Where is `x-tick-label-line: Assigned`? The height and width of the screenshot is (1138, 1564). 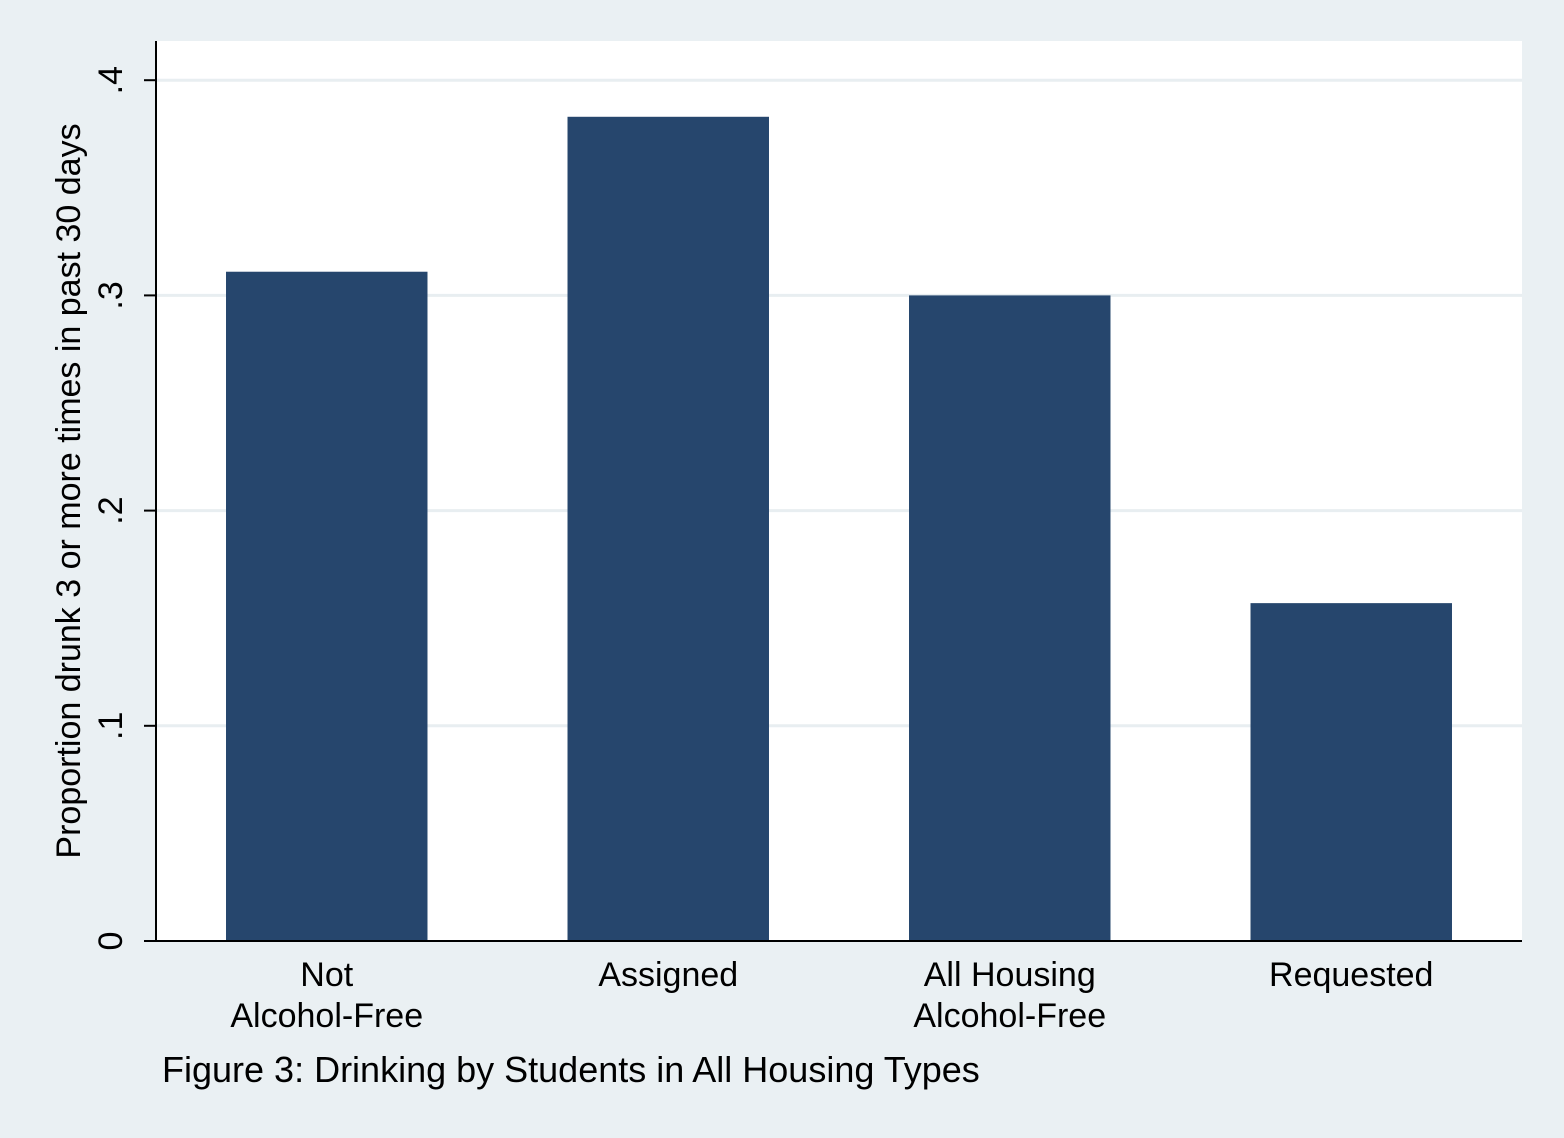 x-tick-label-line: Assigned is located at coordinates (668, 975).